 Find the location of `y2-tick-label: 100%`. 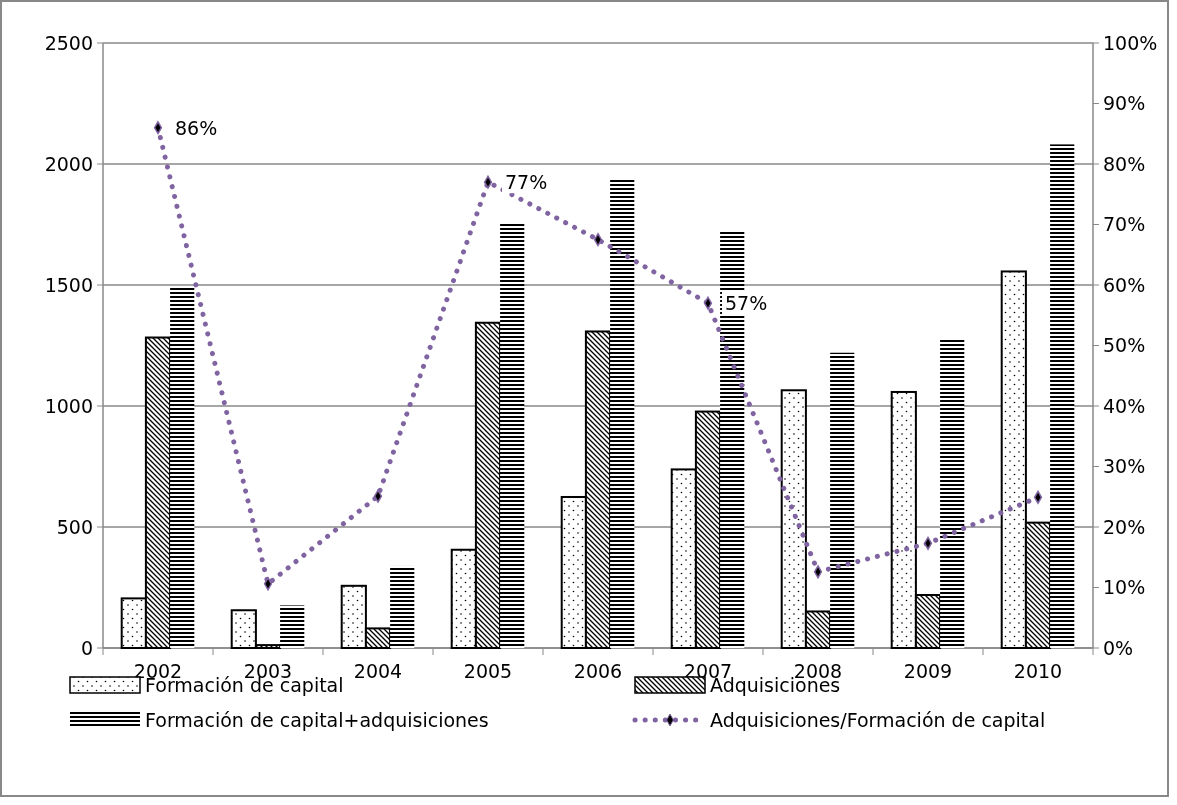

y2-tick-label: 100% is located at coordinates (1130, 42).